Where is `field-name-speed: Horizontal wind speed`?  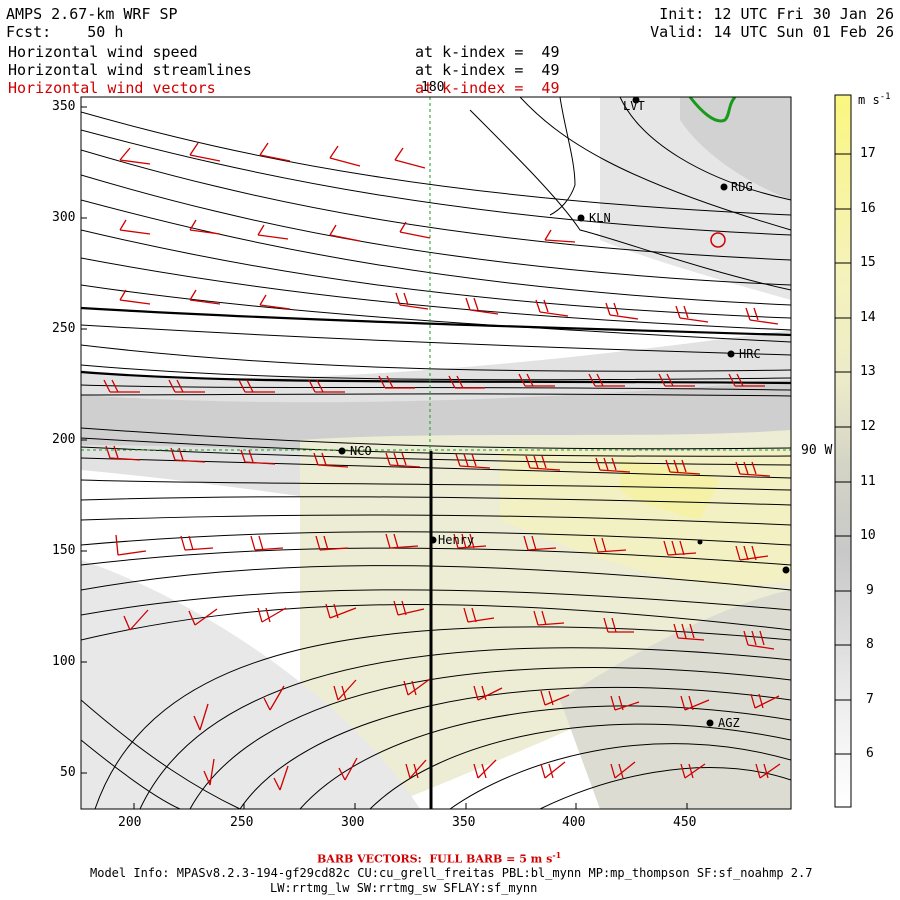
field-name-speed: Horizontal wind speed is located at coordinates (103, 52).